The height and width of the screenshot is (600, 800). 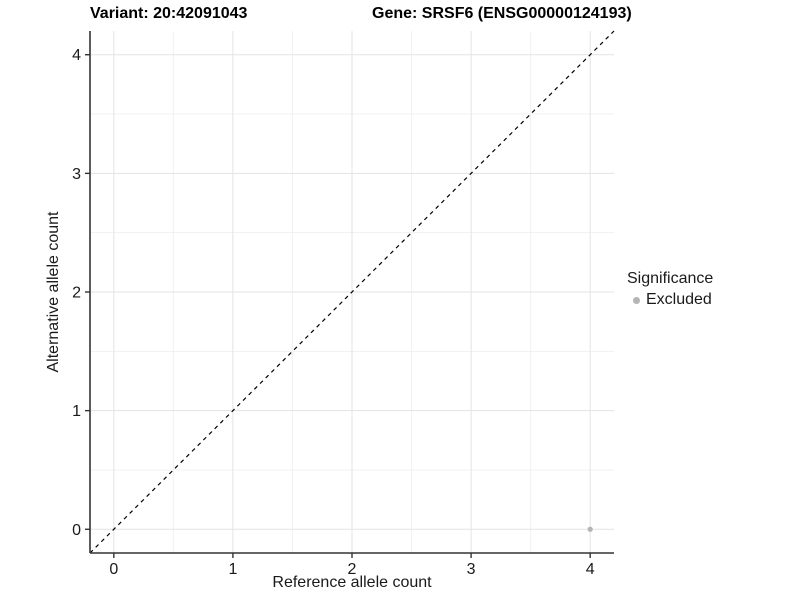 What do you see at coordinates (113, 569) in the screenshot?
I see `x-tick-label: 0` at bounding box center [113, 569].